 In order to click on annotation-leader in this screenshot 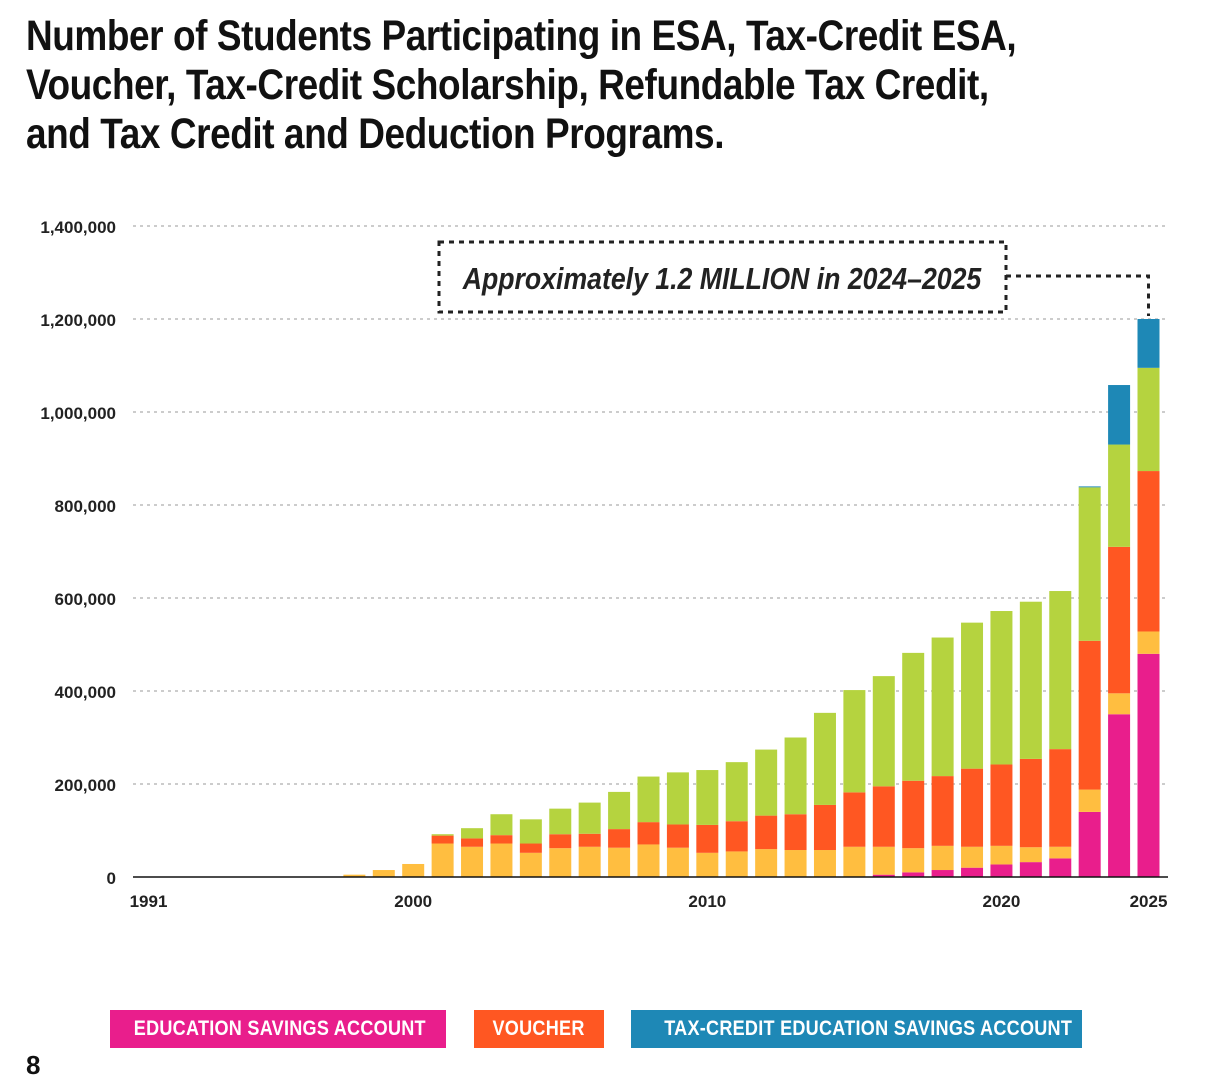, I will do `click(1078, 295)`.